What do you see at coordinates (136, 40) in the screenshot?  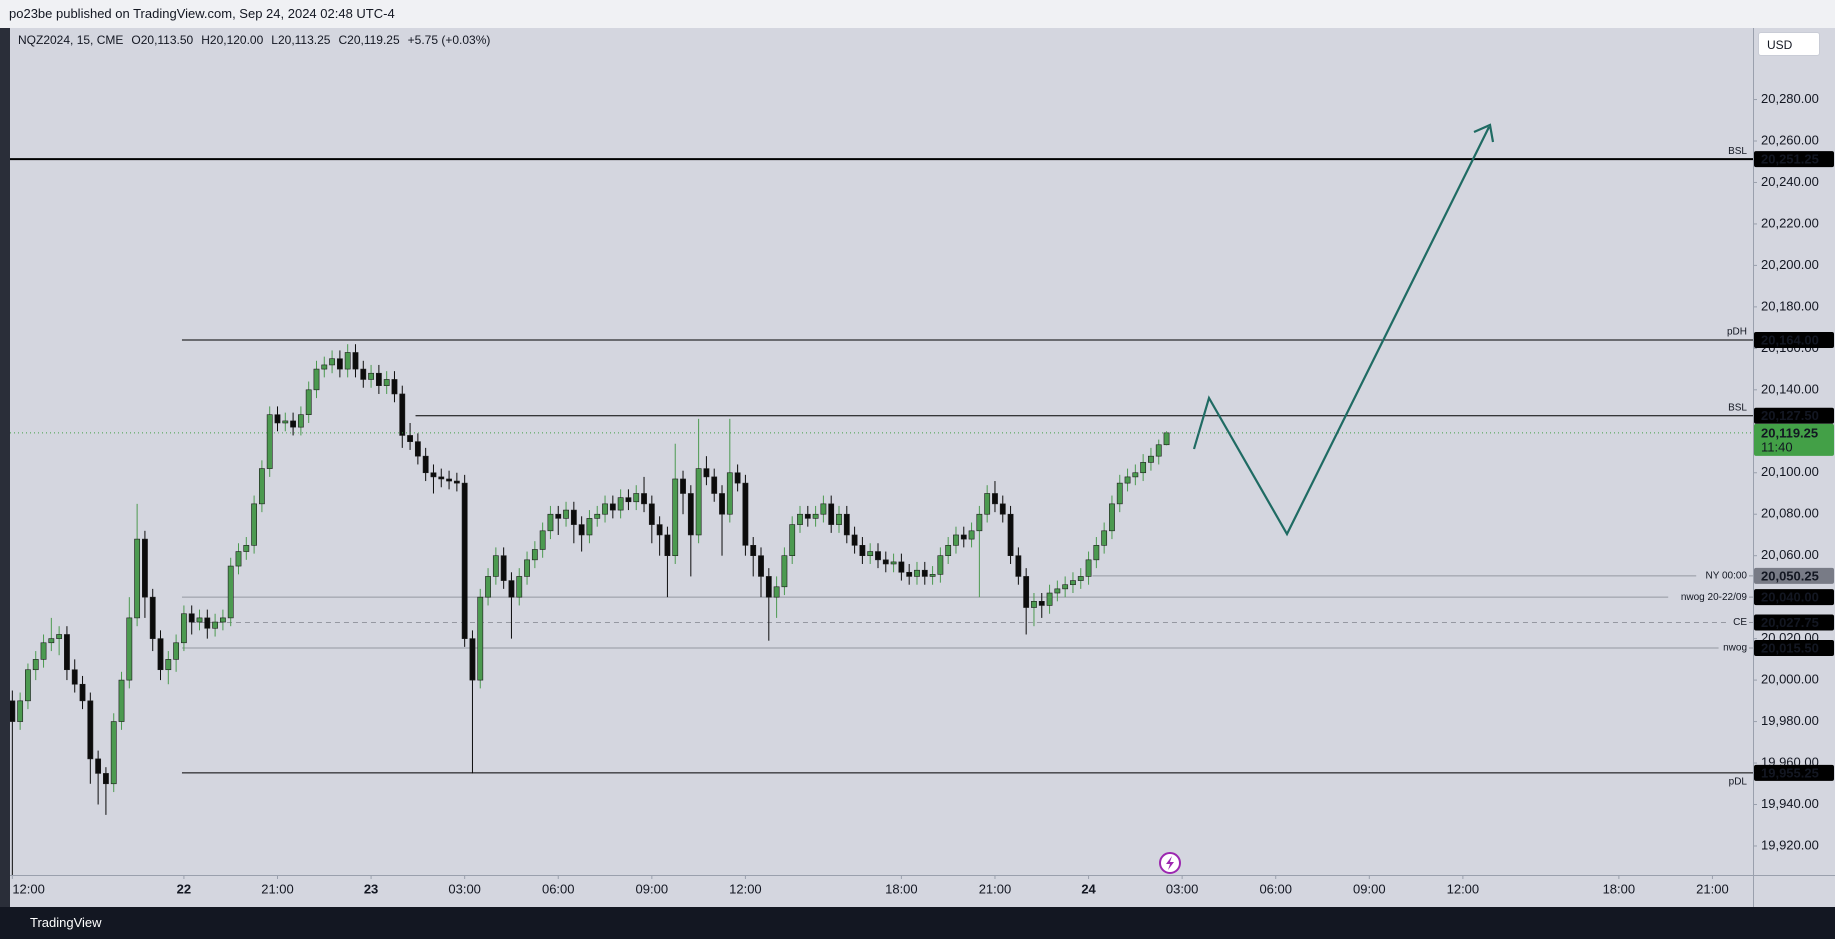 I see `legend-key: O` at bounding box center [136, 40].